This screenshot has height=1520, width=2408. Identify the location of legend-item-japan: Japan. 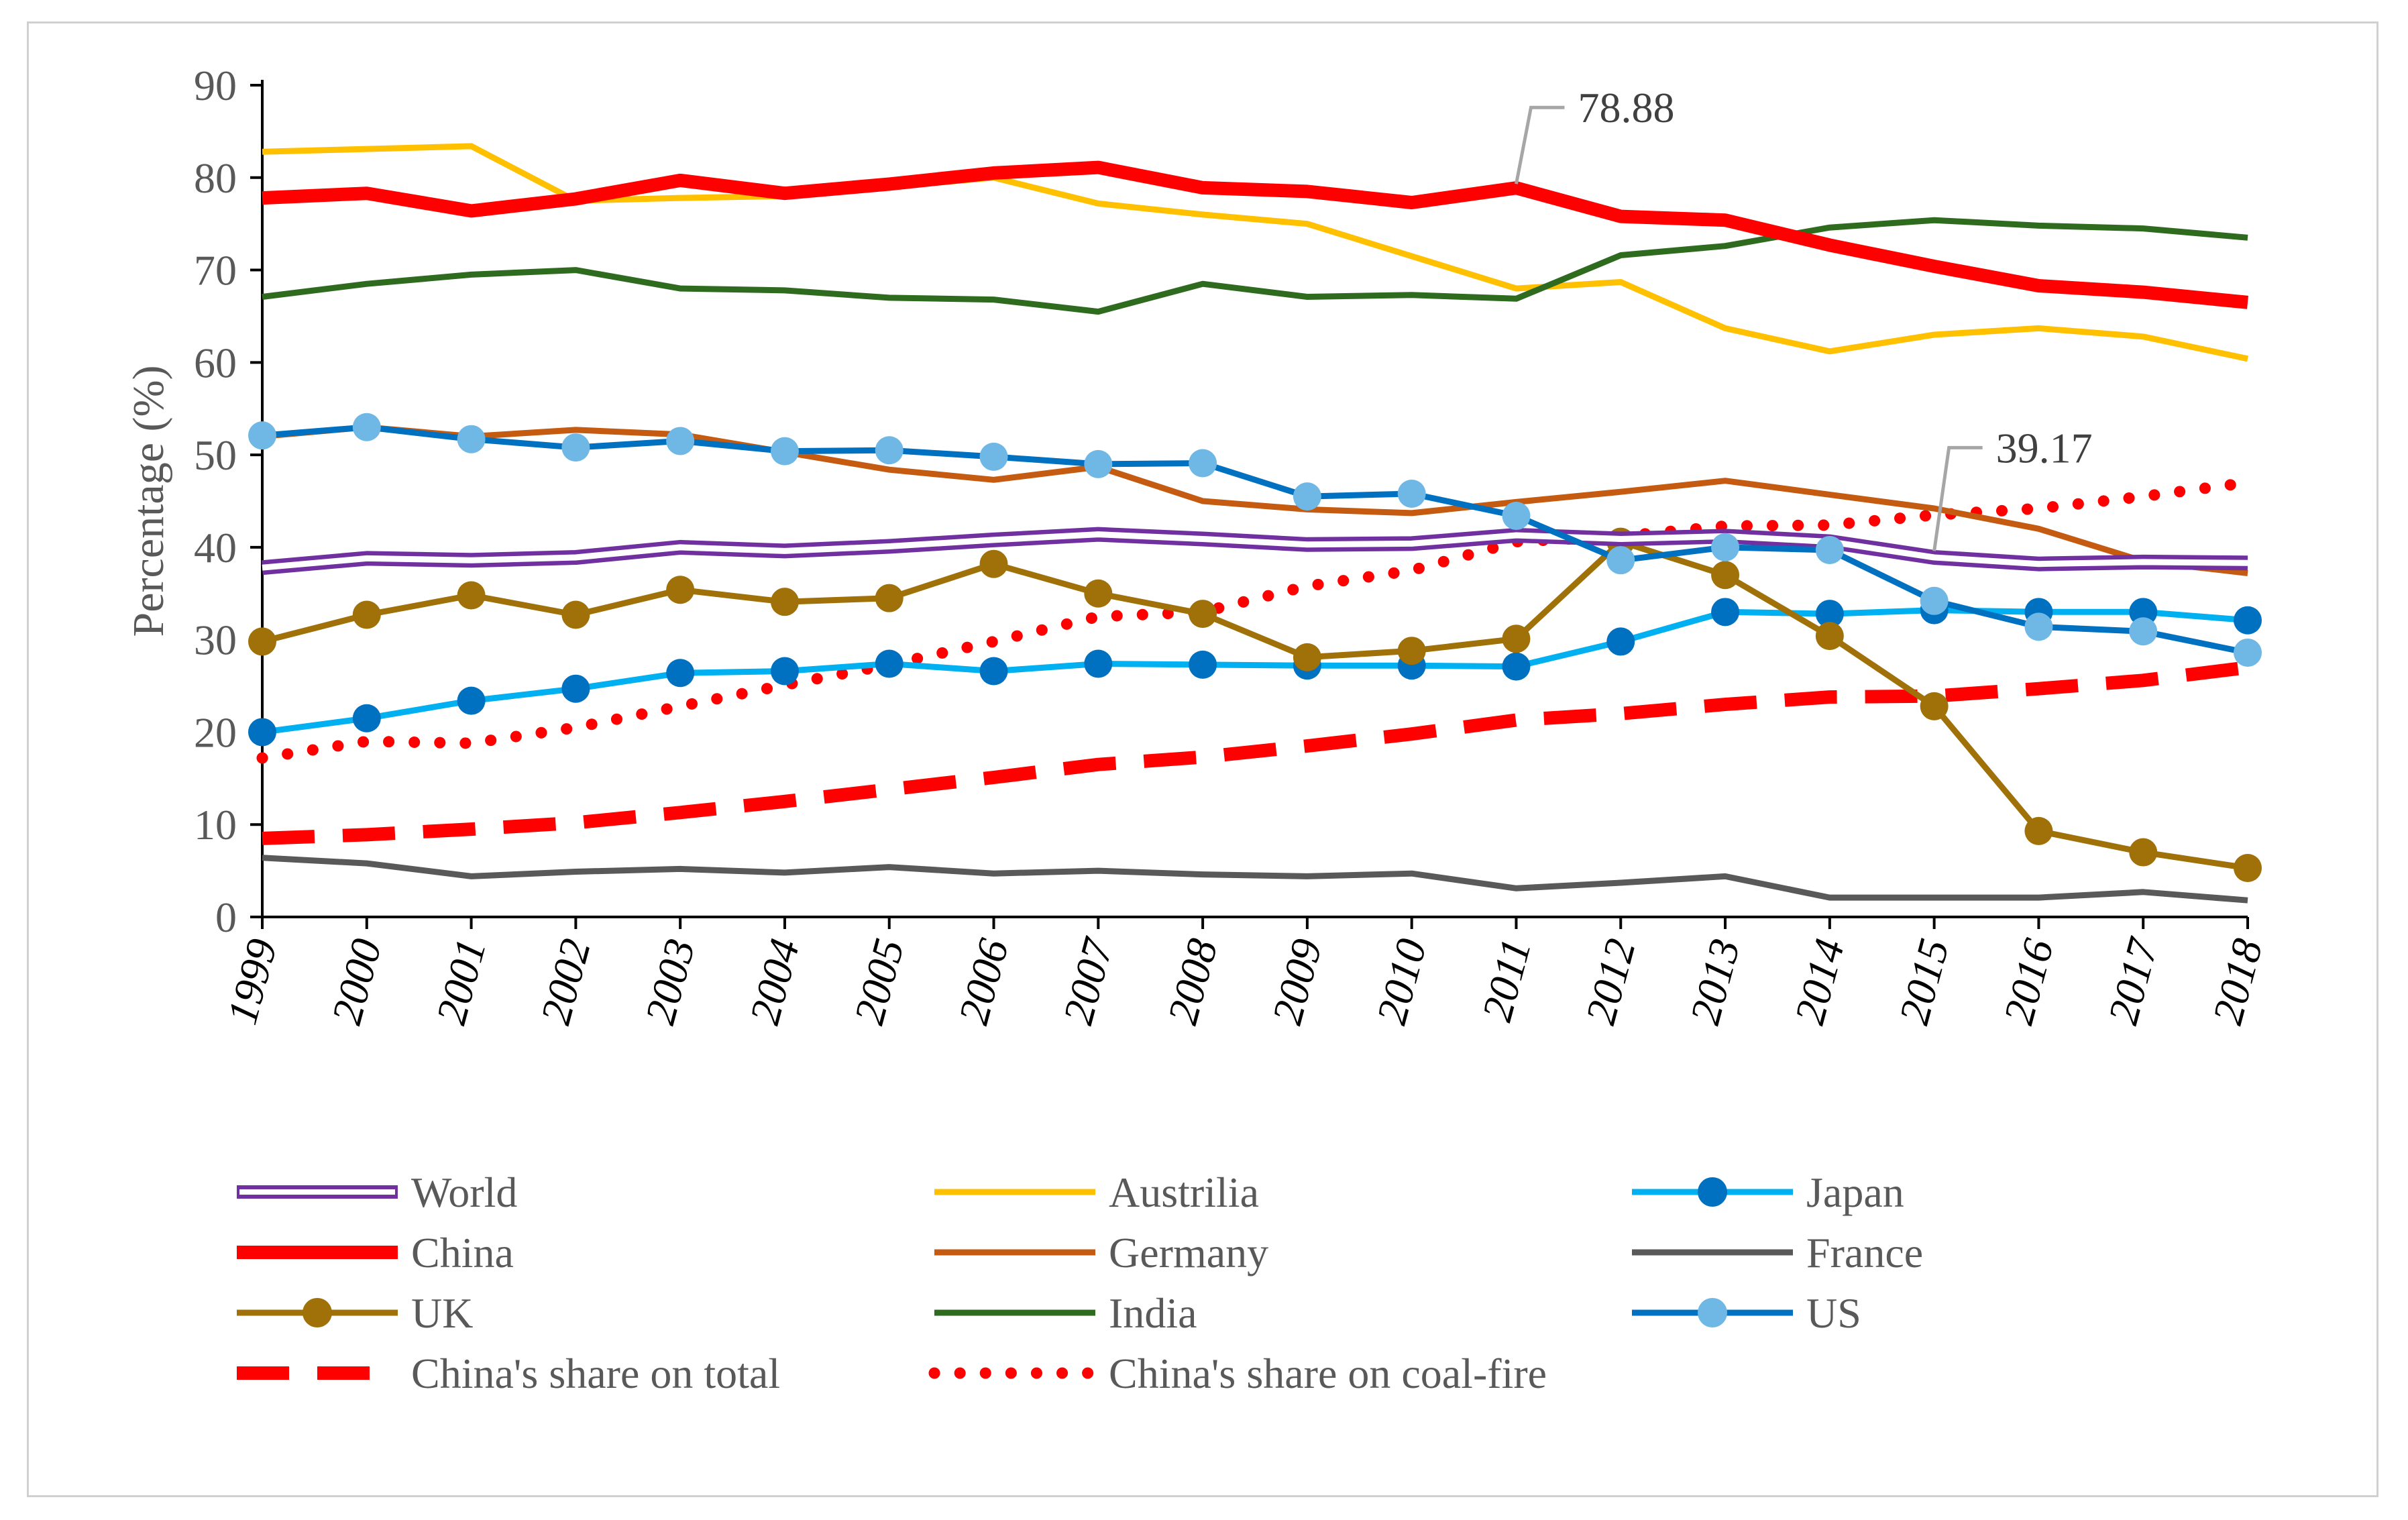
(1768, 1192).